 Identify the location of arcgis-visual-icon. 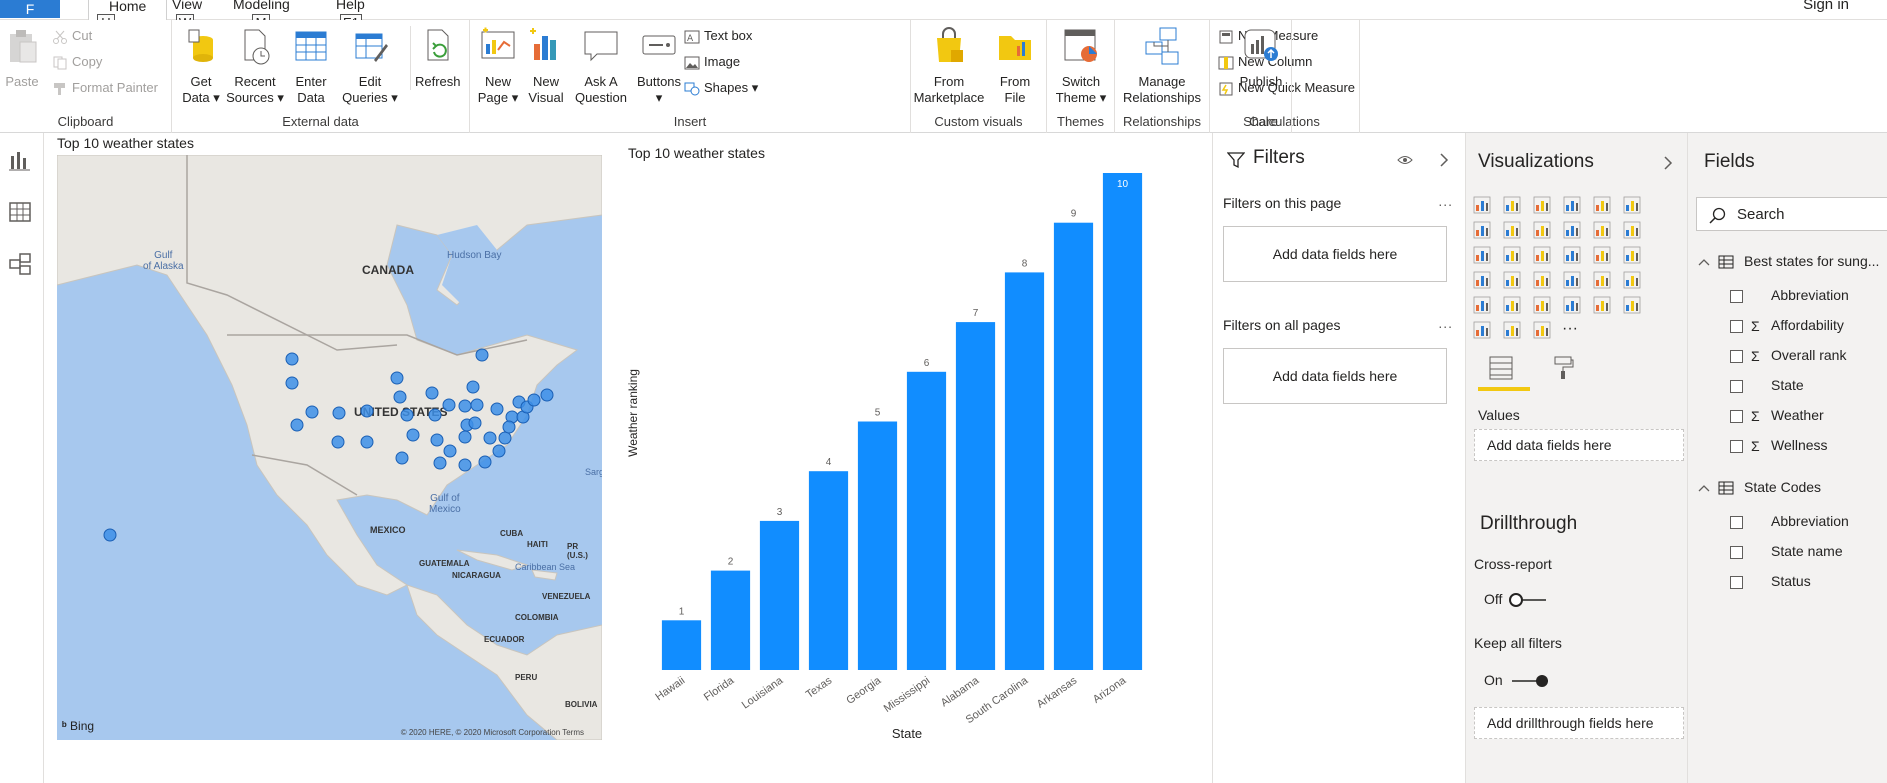
(1513, 331).